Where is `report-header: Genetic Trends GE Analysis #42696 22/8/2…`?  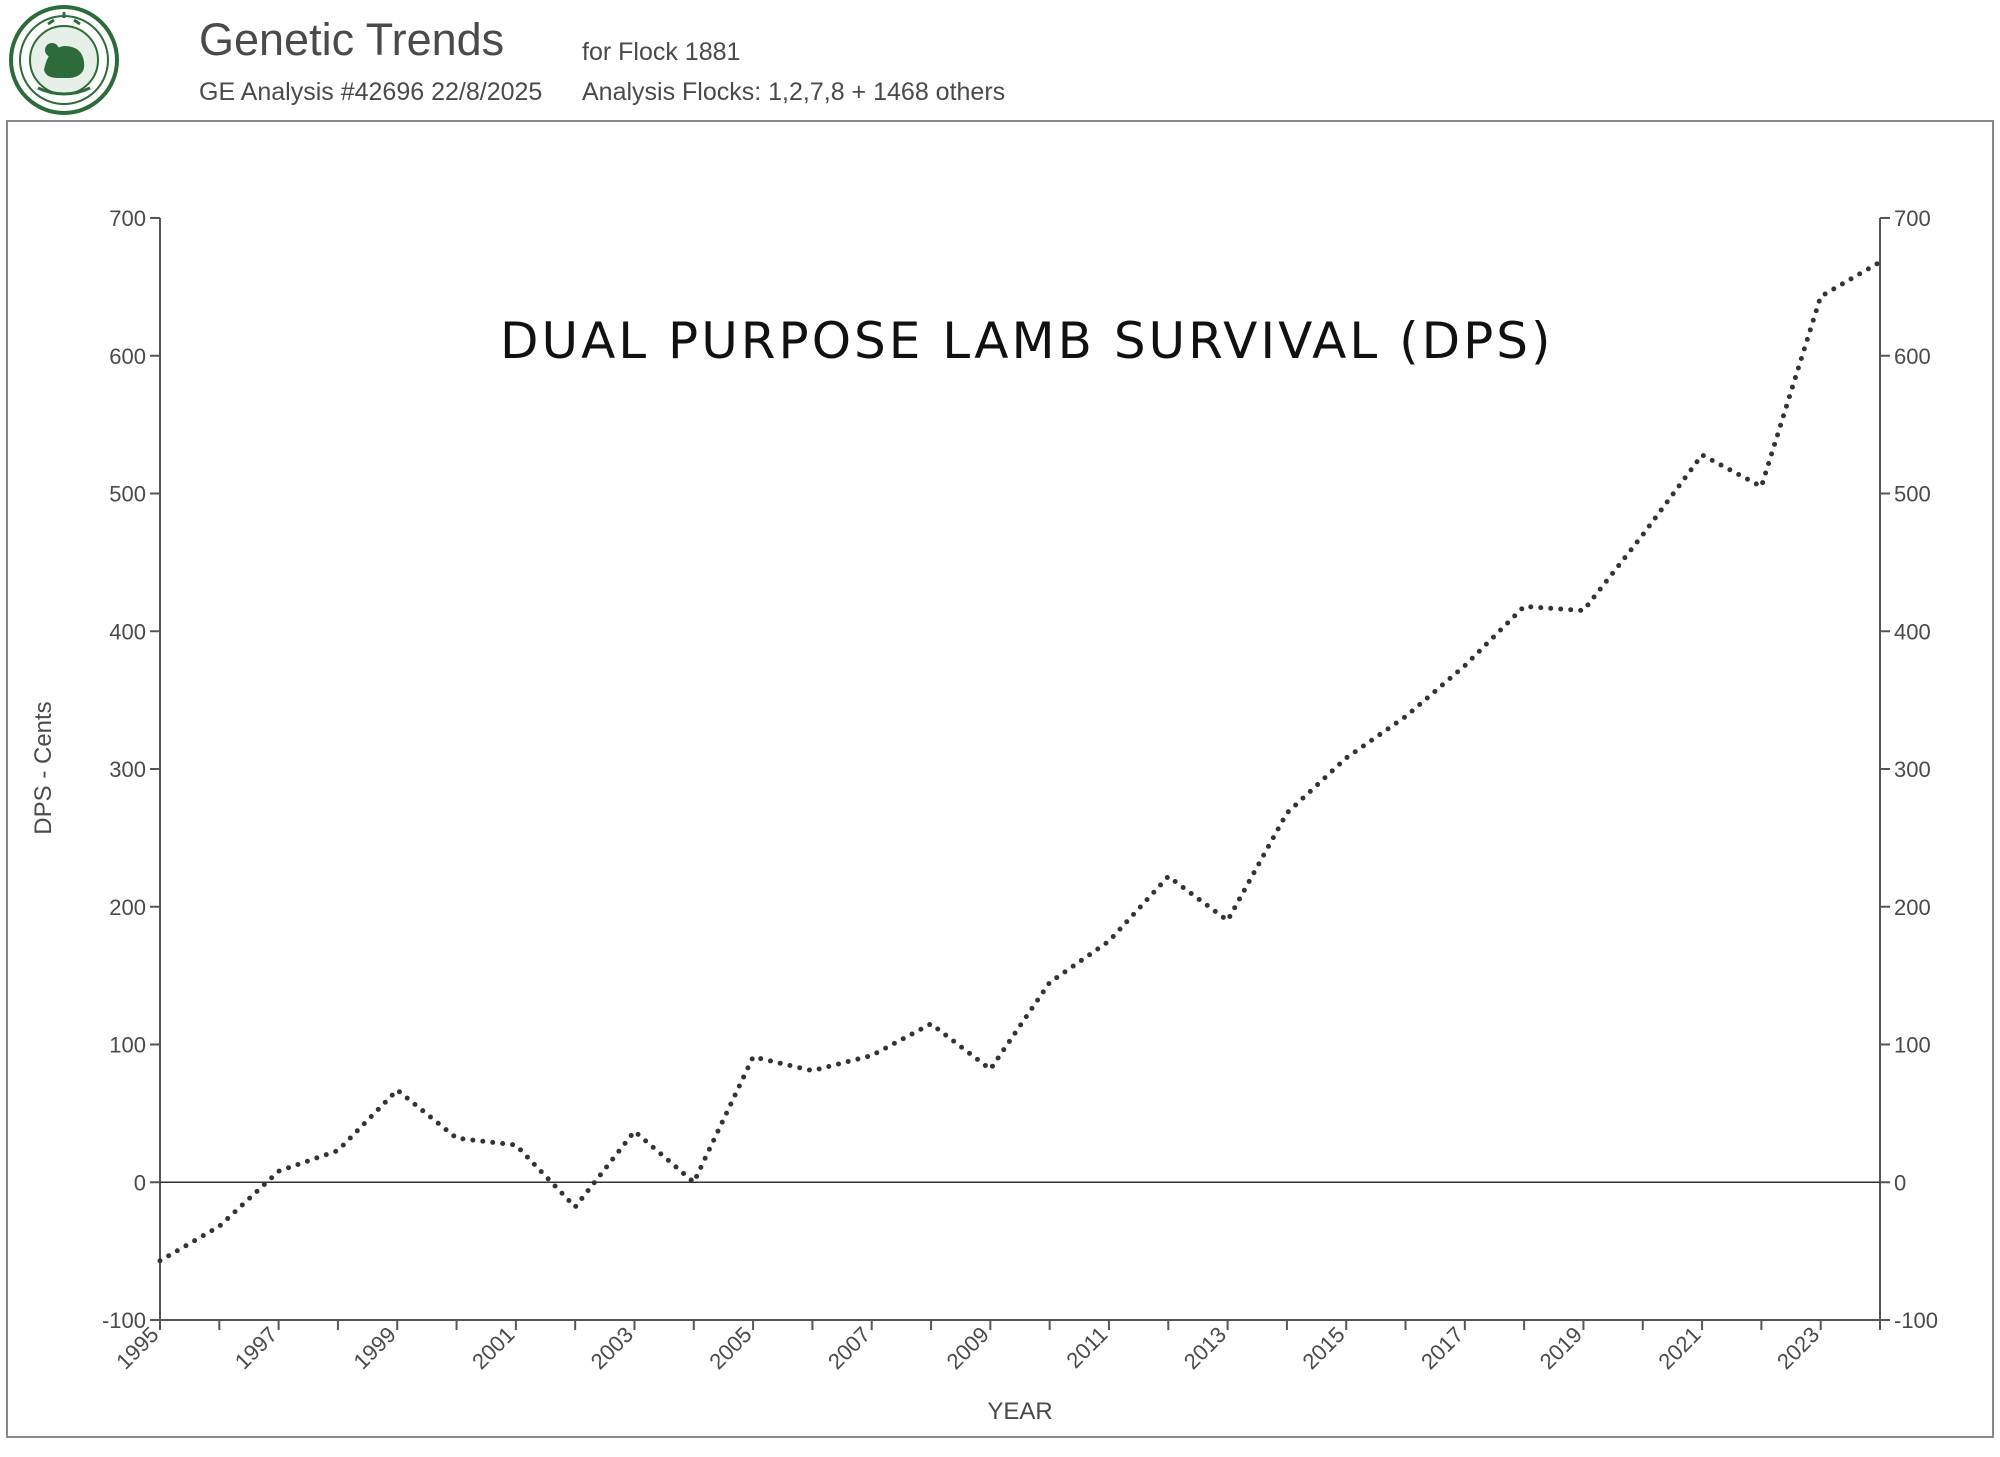 report-header: Genetic Trends GE Analysis #42696 22/8/2… is located at coordinates (1000, 59).